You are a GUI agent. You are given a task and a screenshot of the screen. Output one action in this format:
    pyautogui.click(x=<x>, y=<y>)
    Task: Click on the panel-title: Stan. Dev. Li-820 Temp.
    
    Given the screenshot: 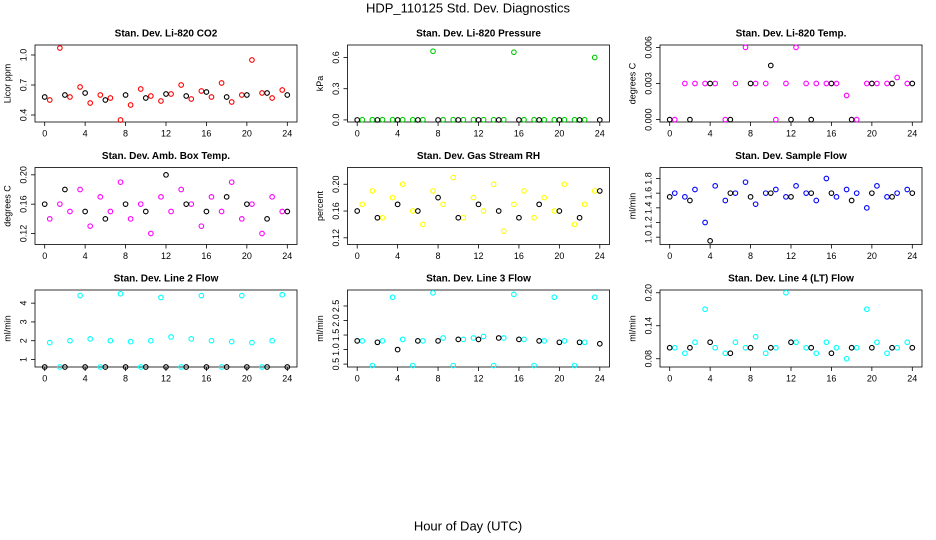 What is the action you would take?
    pyautogui.click(x=791, y=34)
    